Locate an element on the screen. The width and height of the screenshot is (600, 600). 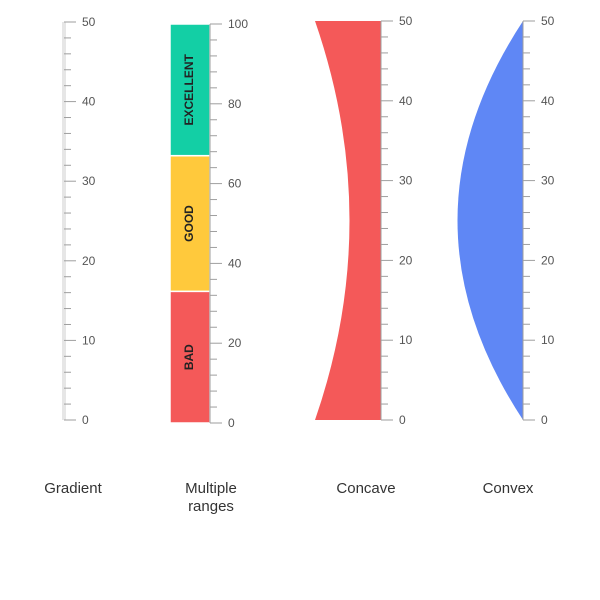
convex-gauge: 0 10 20 30 40 50 is located at coordinates (506, 220).